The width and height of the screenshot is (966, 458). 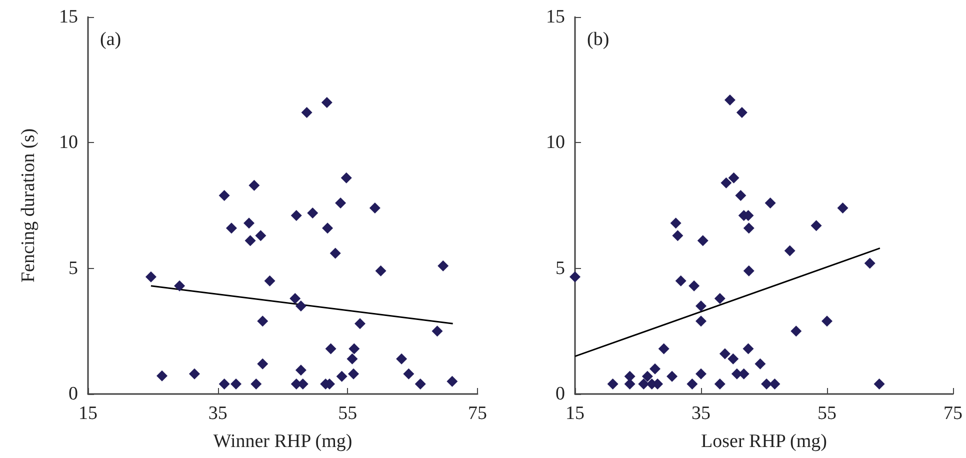 I want to click on annotation: (a), so click(x=111, y=39).